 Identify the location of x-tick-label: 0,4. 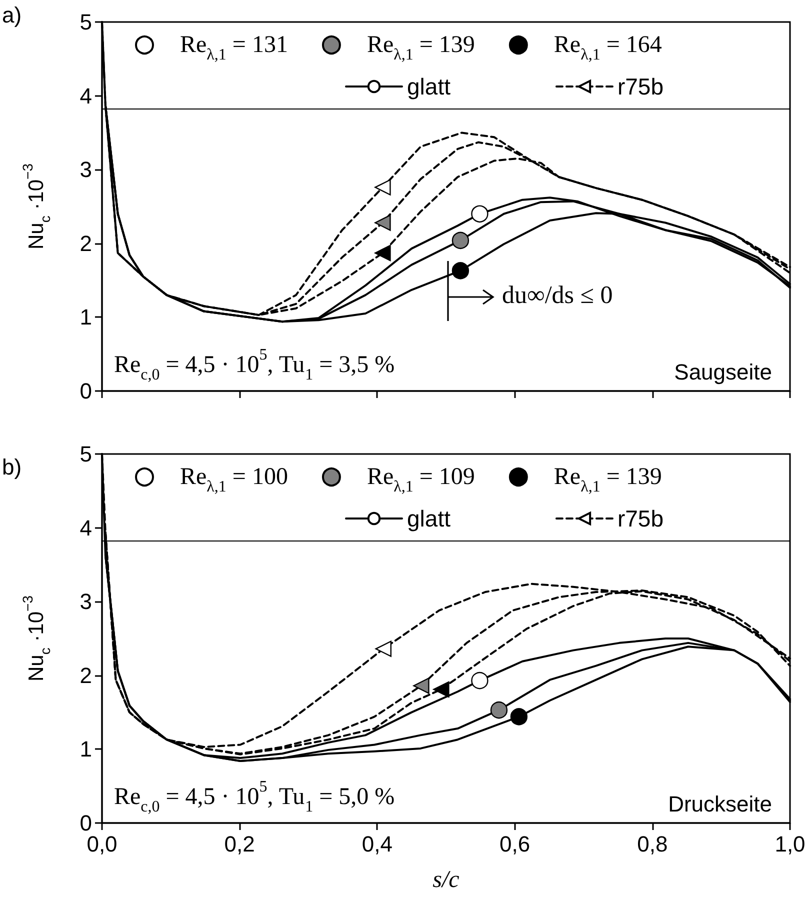
(377, 844).